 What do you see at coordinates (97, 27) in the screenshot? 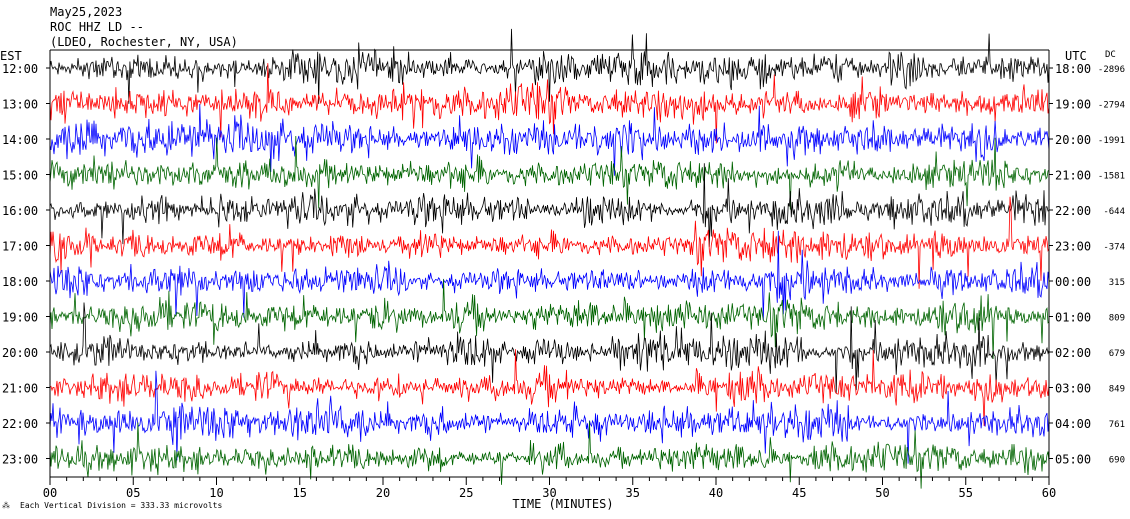
I see `chart-title-station: ROC HHZ LD --` at bounding box center [97, 27].